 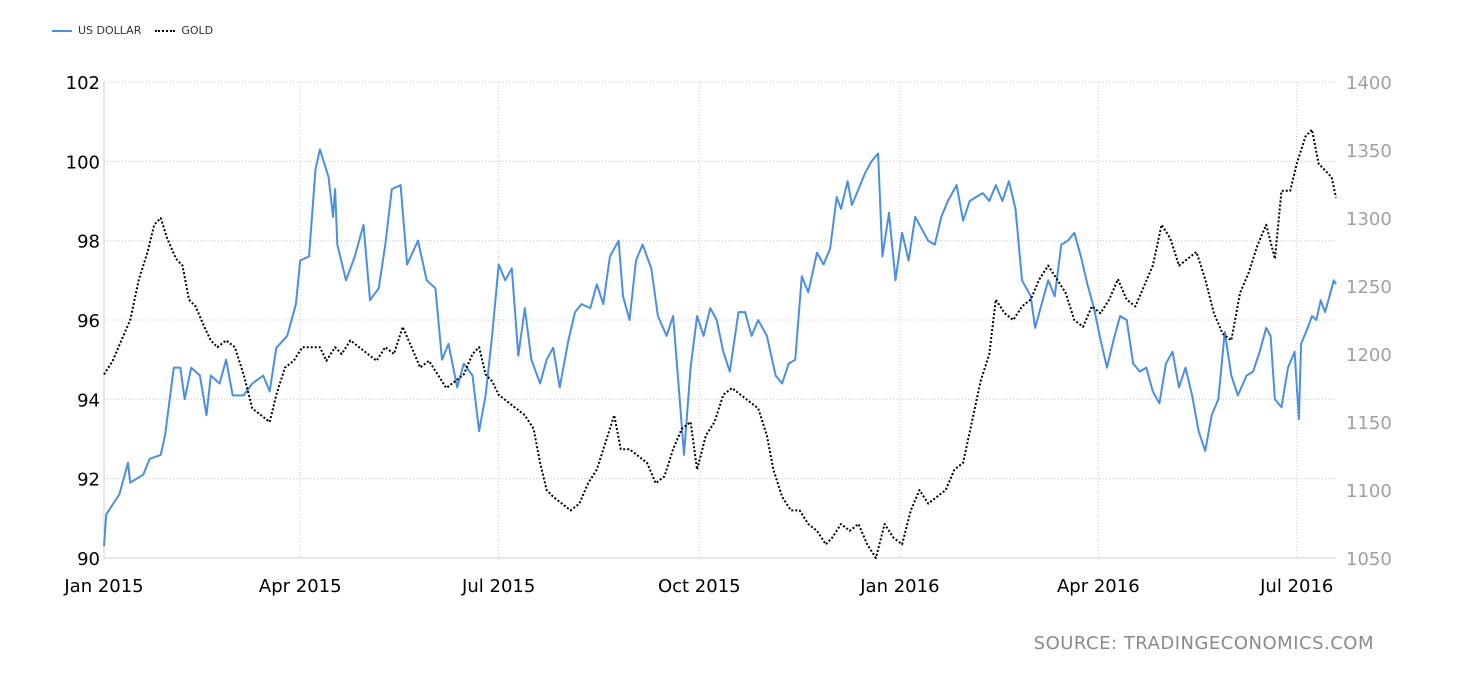 I want to click on gold-swatch-icon, so click(x=165, y=30).